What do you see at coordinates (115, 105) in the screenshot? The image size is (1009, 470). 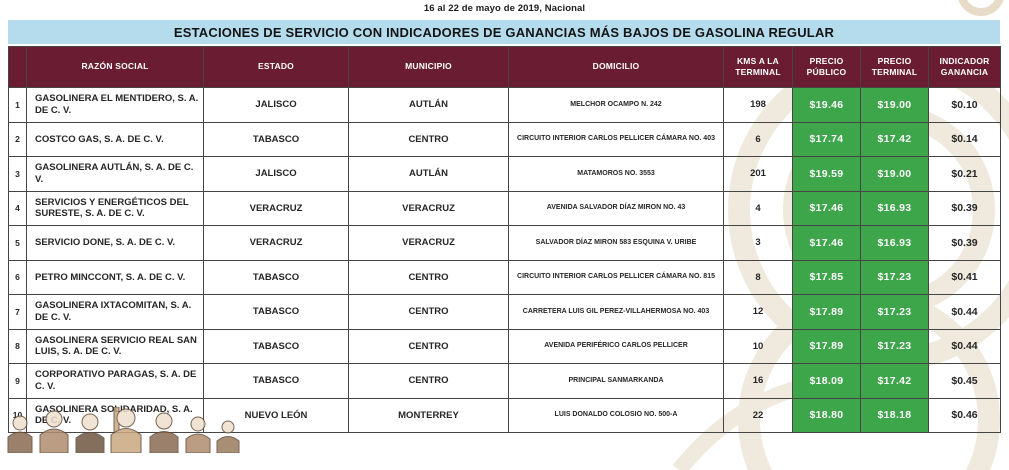 I see `cell-razon-social: GASOLINERA EL MENTIDERO, S. A. DE C. V.` at bounding box center [115, 105].